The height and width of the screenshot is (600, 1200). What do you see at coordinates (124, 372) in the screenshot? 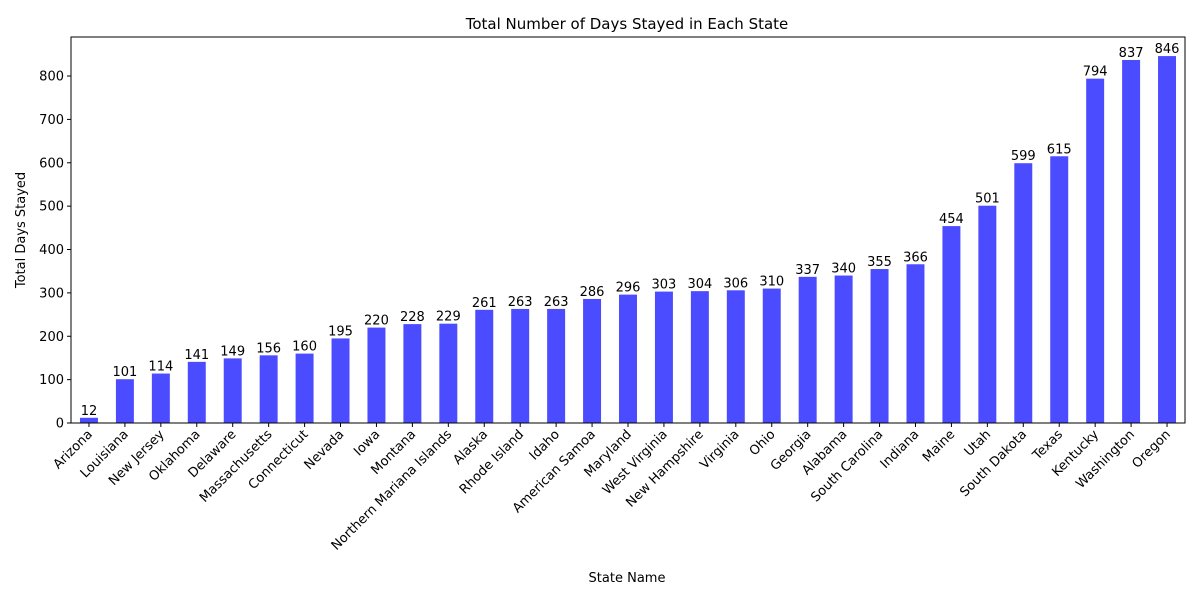
I see `data-label: 101` at bounding box center [124, 372].